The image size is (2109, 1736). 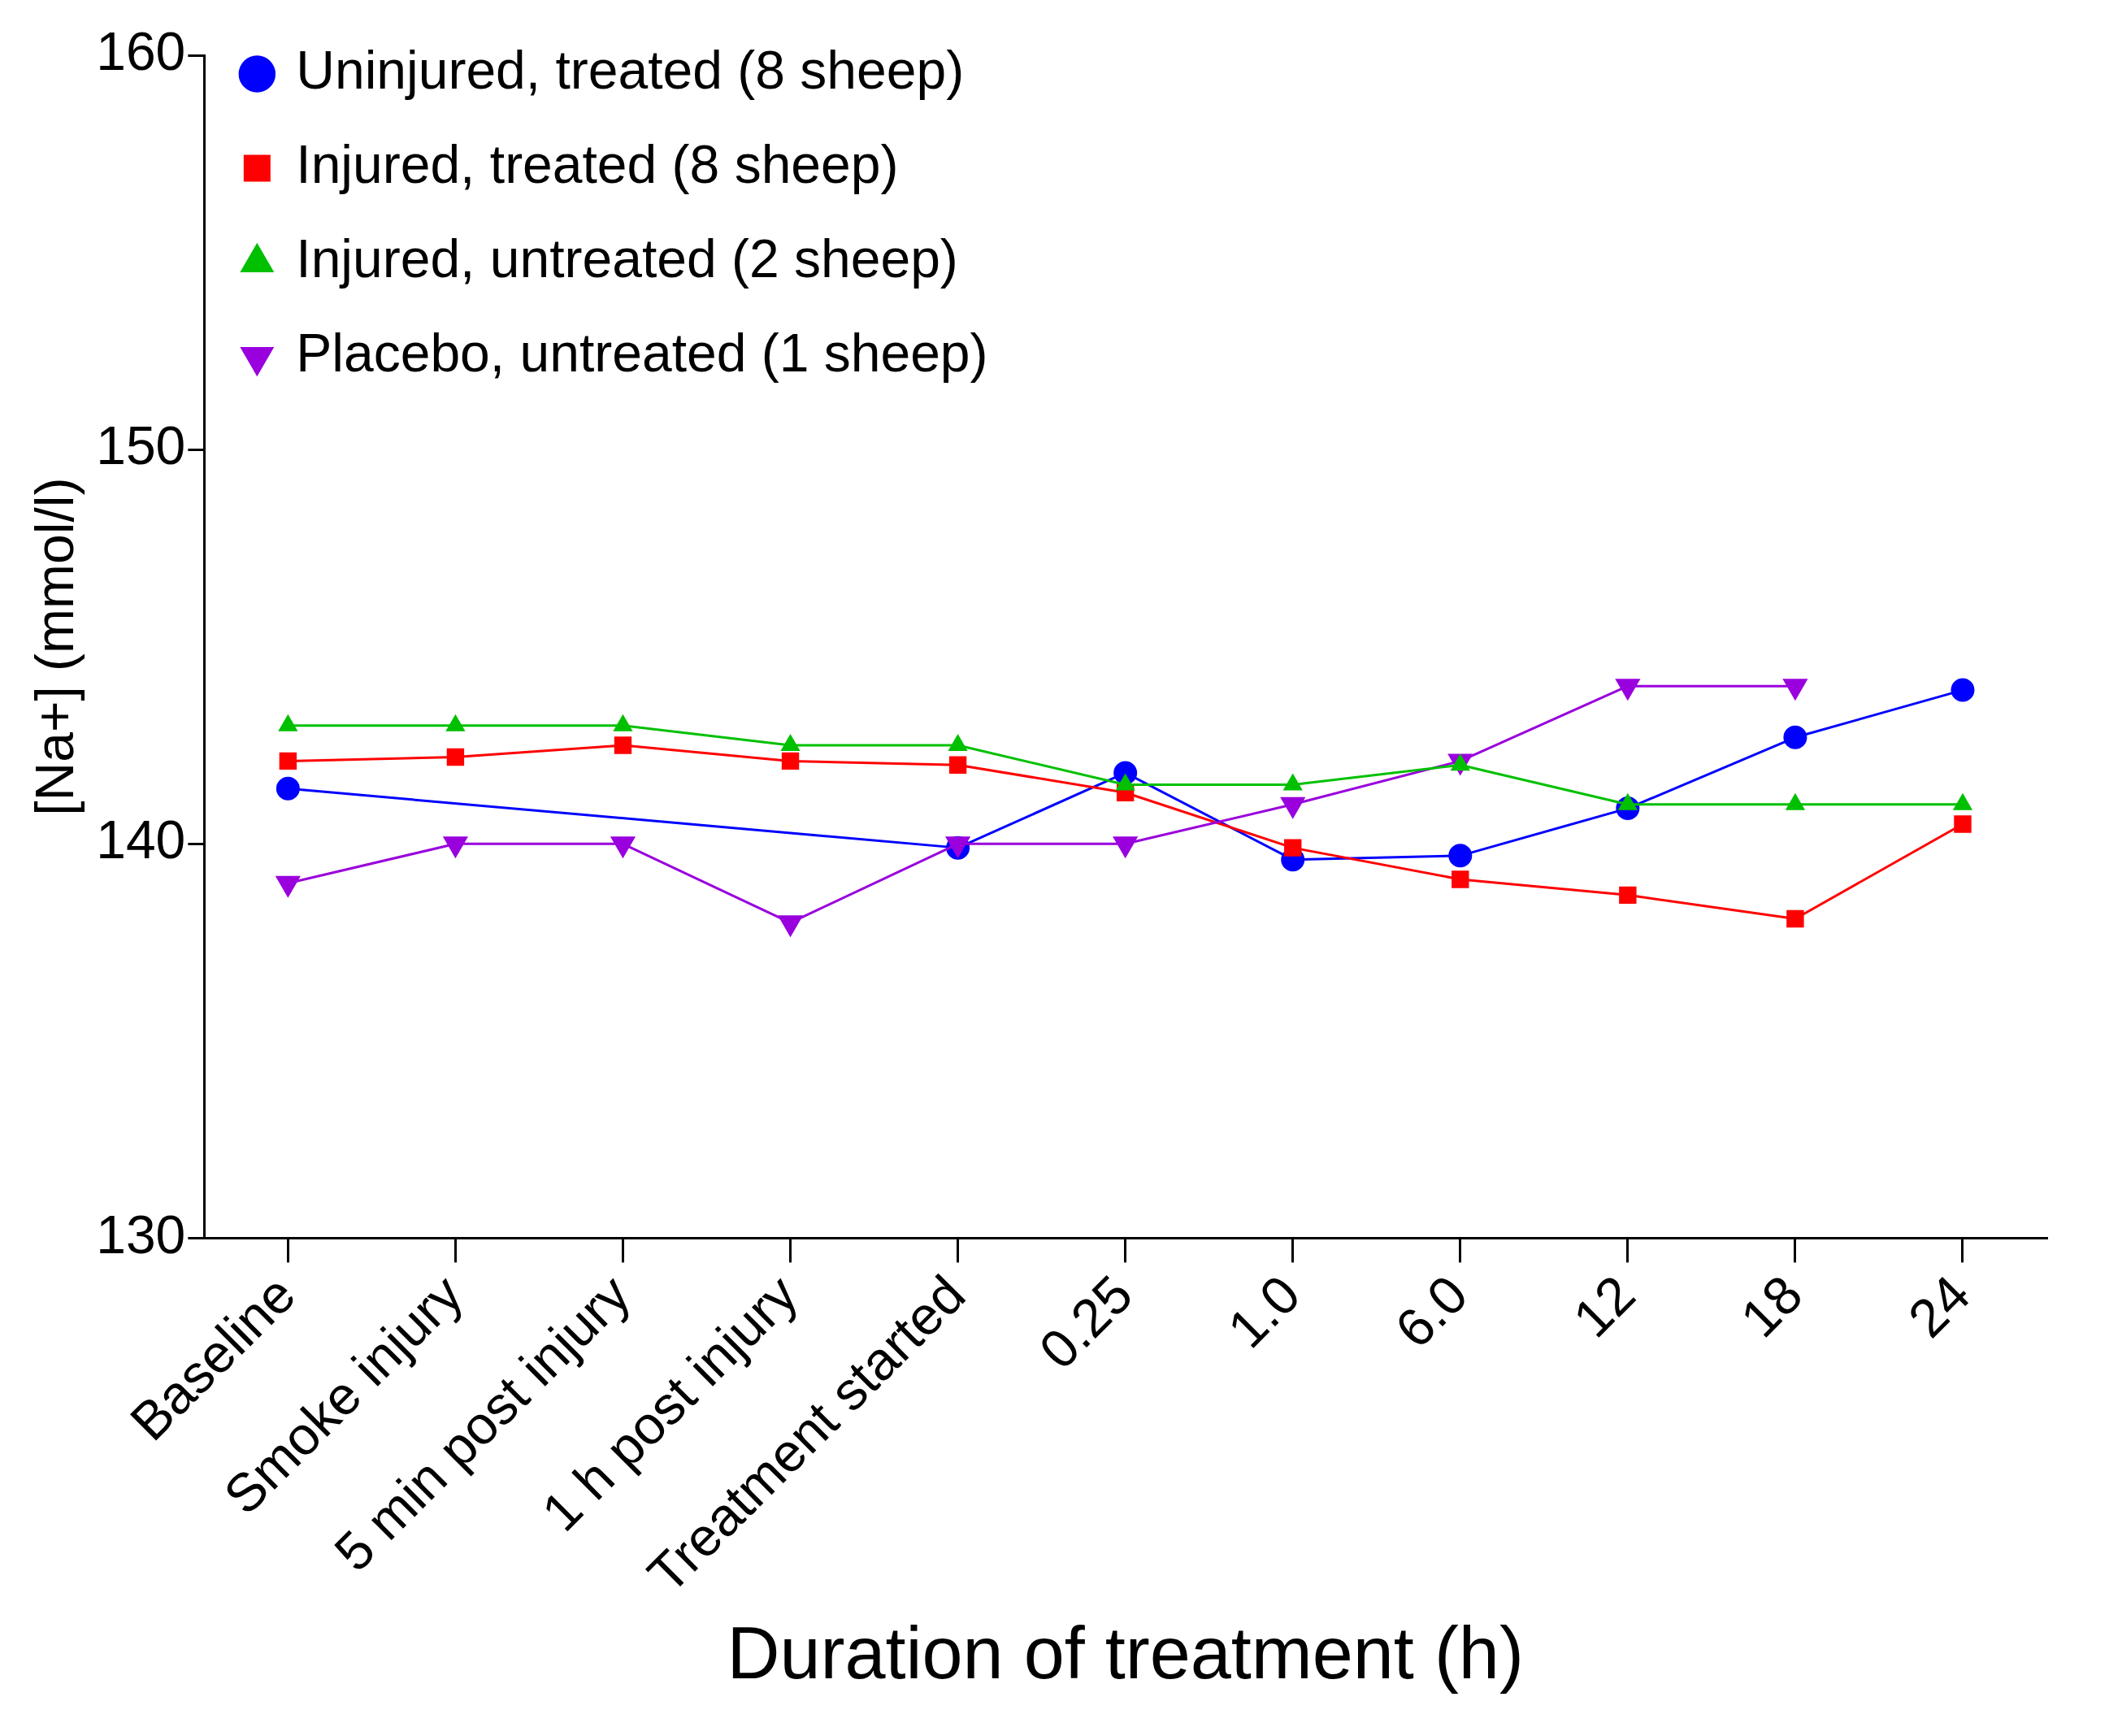 I want to click on legend-label: Injured, treated (8 sheep), so click(x=597, y=164).